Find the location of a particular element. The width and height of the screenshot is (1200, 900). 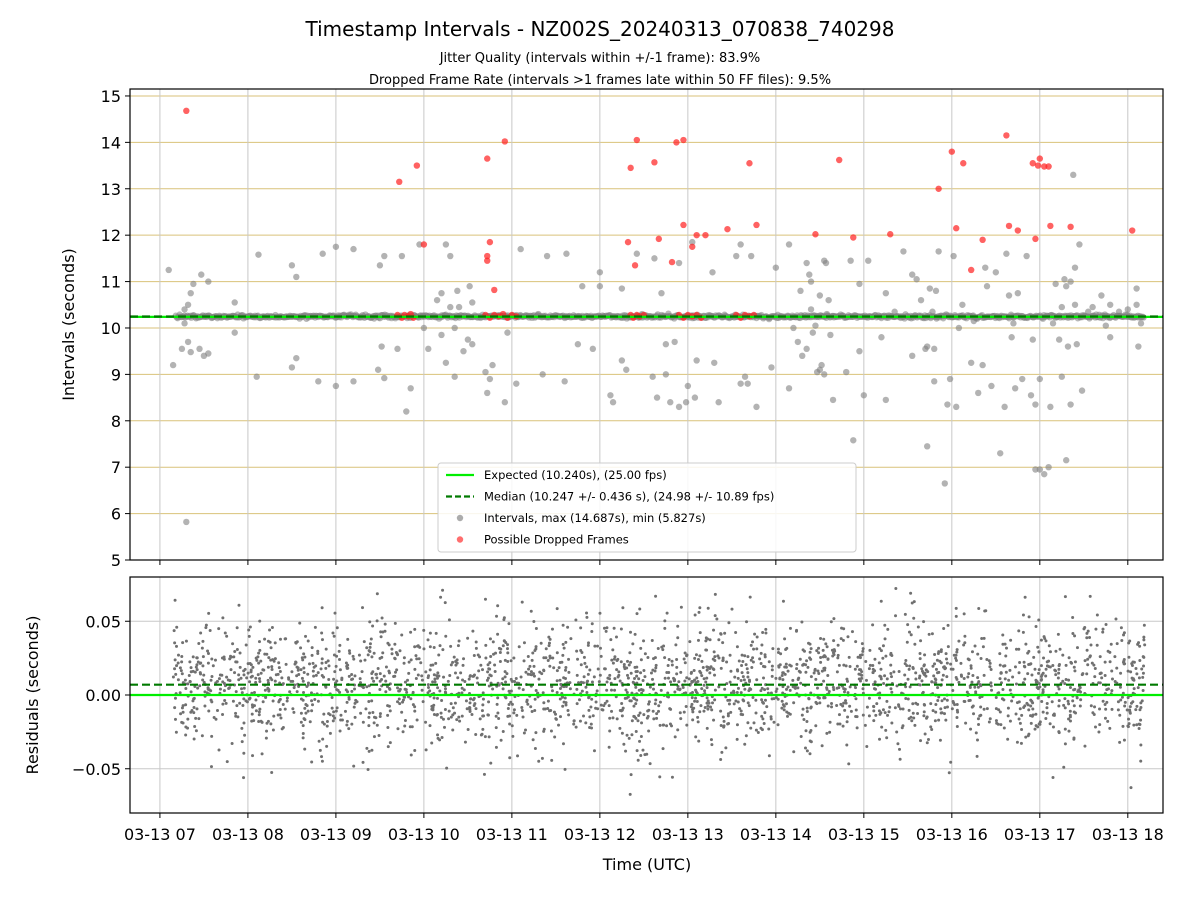

time-x-tick-label: 03-13 09 is located at coordinates (336, 834).